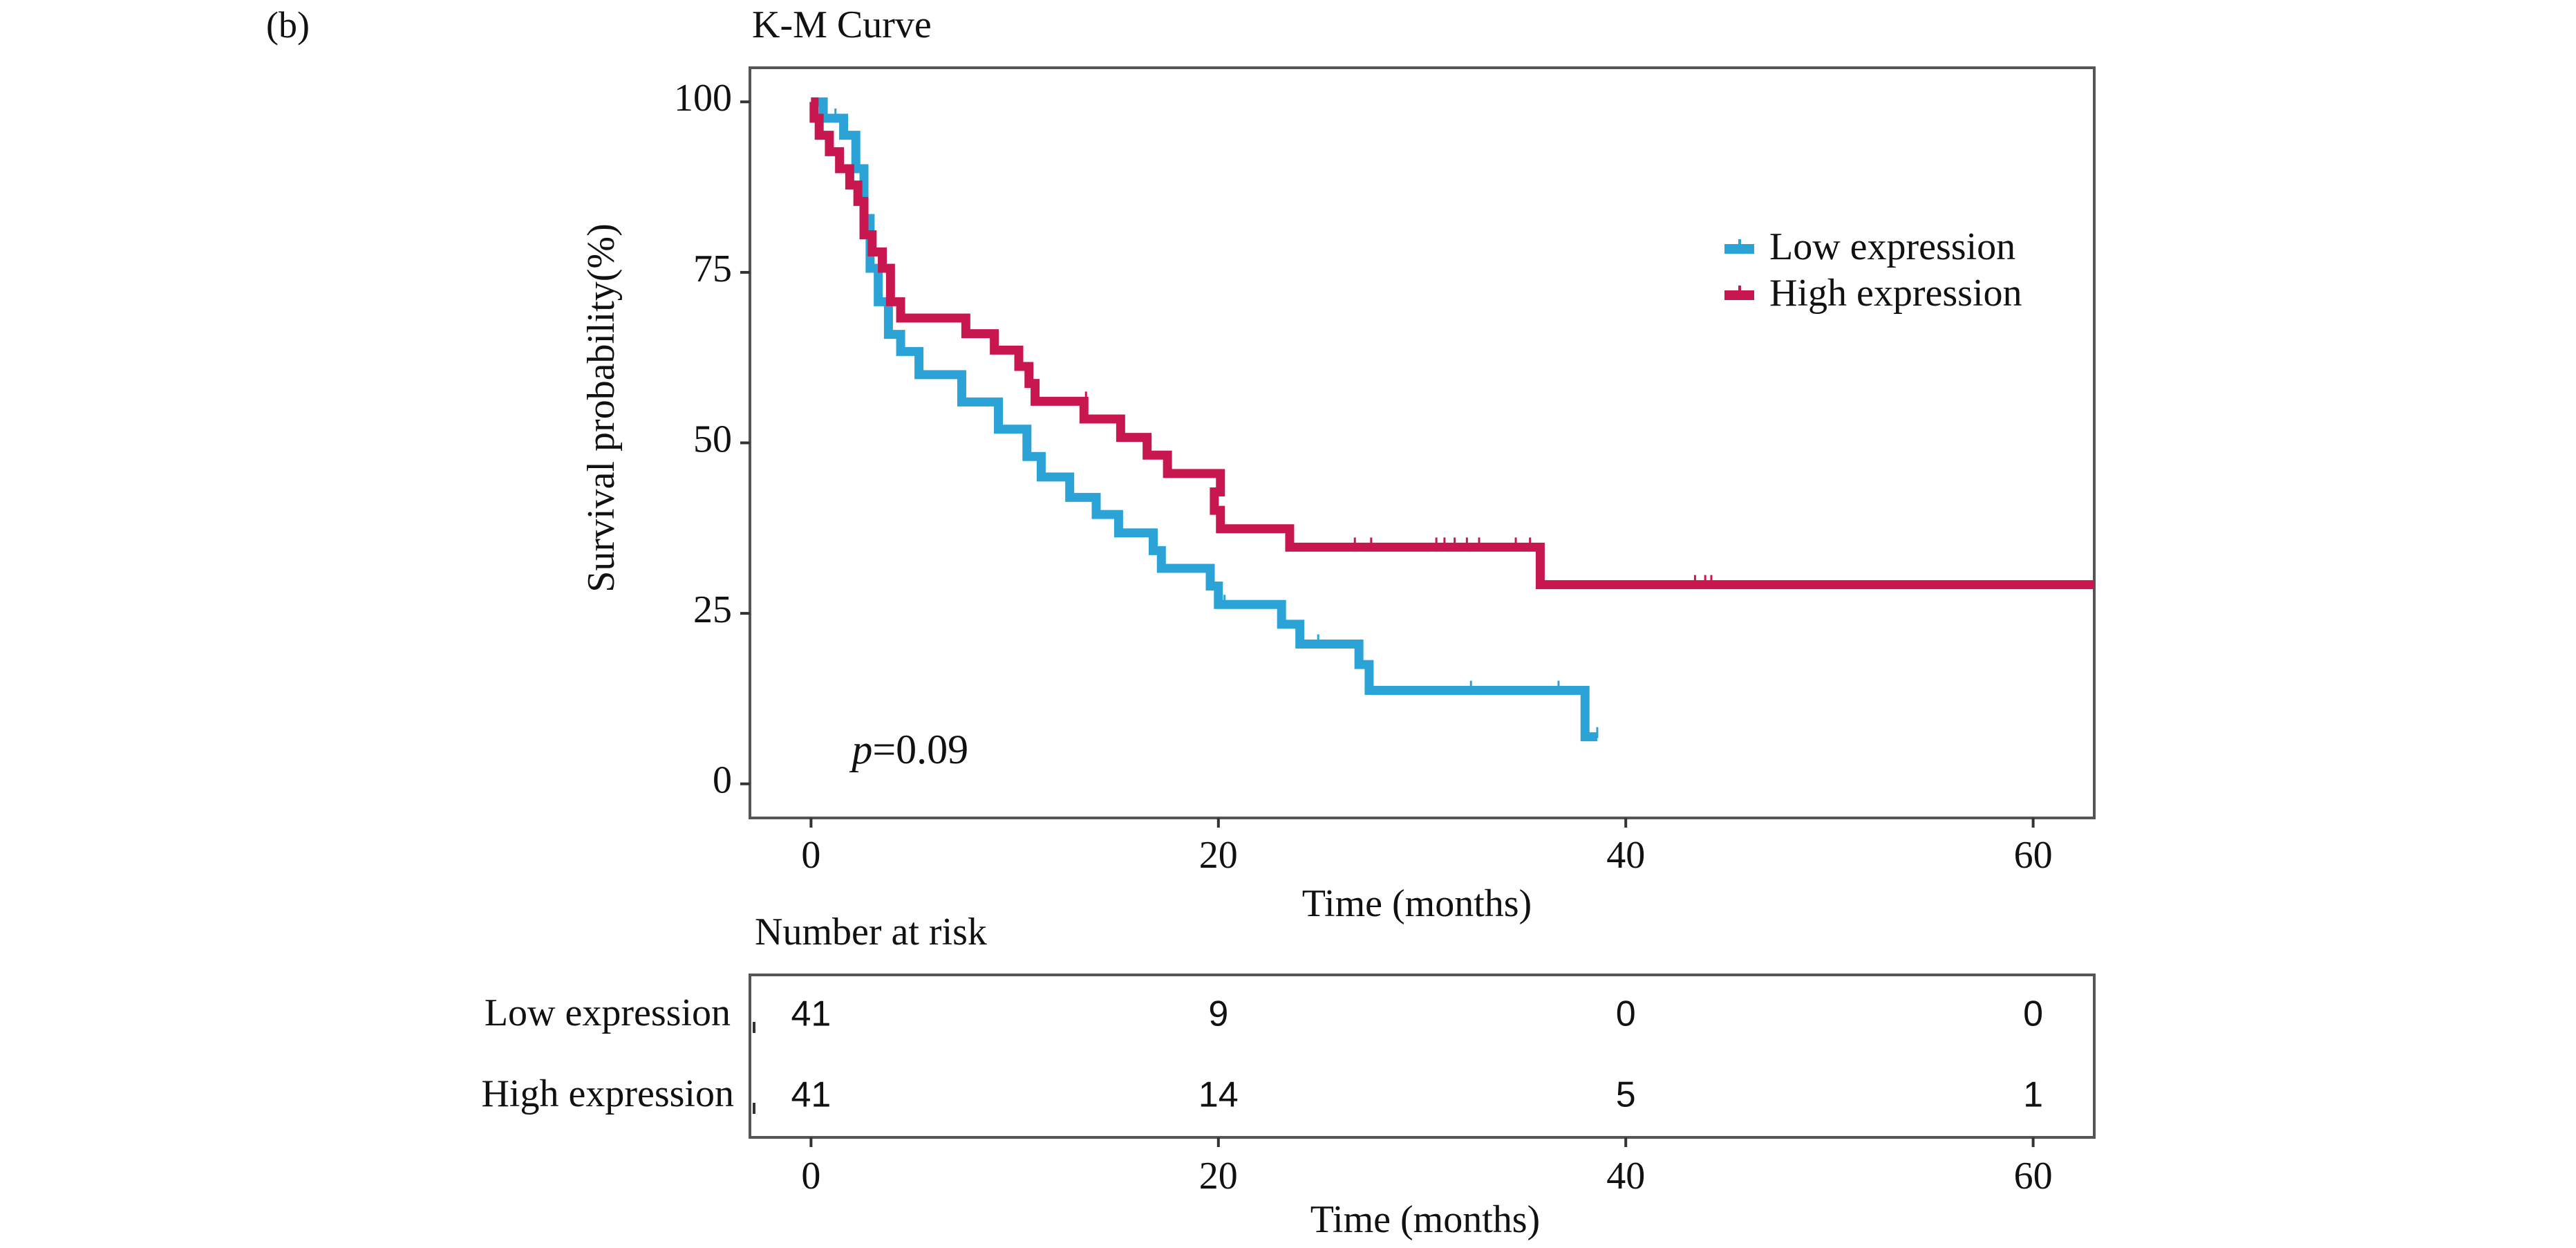 This screenshot has height=1248, width=2576. I want to click on y-tick-label: 75, so click(712, 269).